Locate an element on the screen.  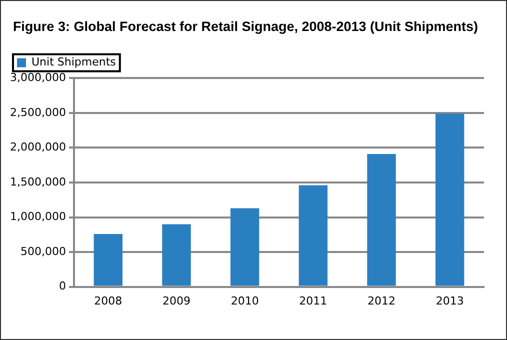
x-tick-label: 2011 is located at coordinates (313, 301).